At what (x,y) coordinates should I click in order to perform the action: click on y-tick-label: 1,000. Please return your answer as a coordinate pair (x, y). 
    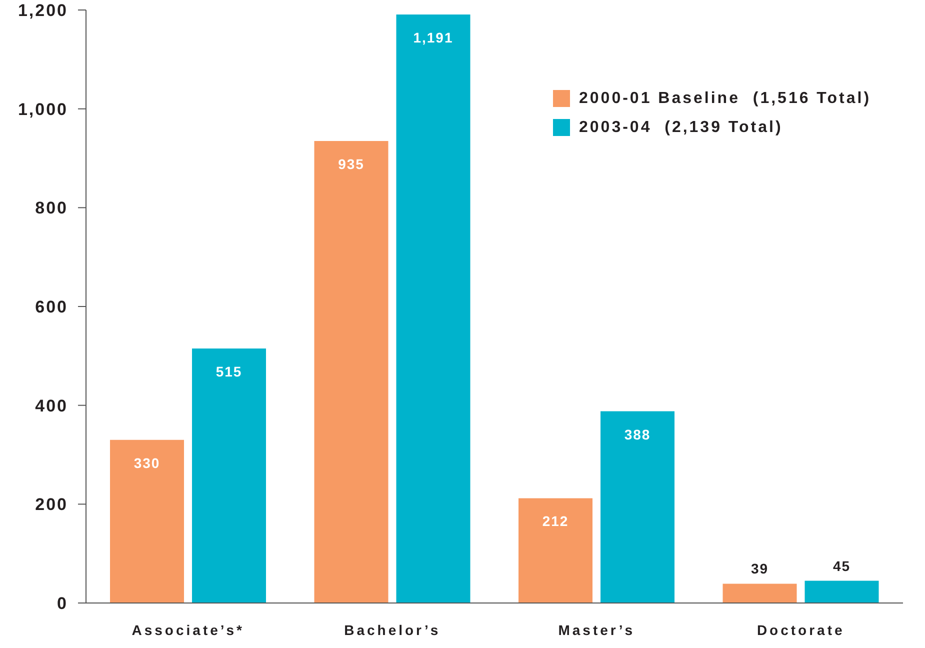
    Looking at the image, I should click on (43, 109).